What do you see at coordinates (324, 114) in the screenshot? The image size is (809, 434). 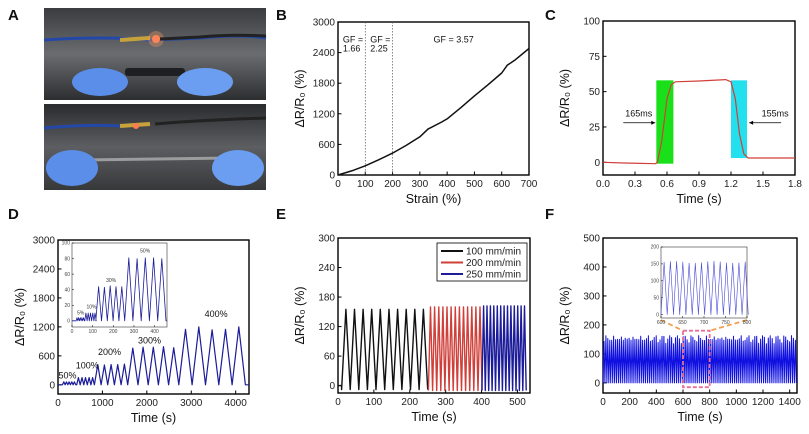 I see `y-tick-label: 1200` at bounding box center [324, 114].